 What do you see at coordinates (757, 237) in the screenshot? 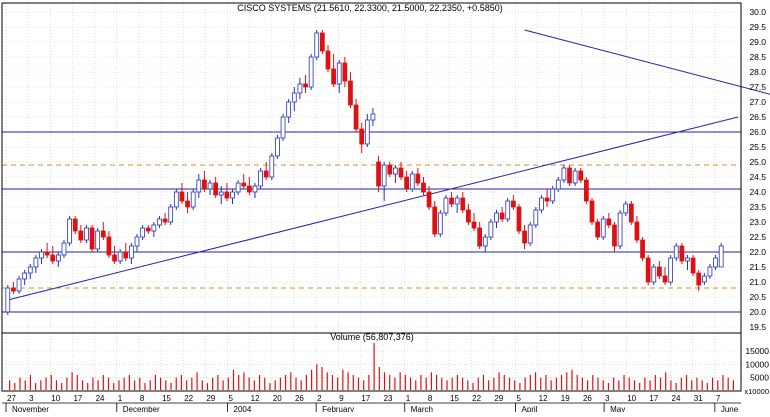
I see `price-tick-label: 22.5` at bounding box center [757, 237].